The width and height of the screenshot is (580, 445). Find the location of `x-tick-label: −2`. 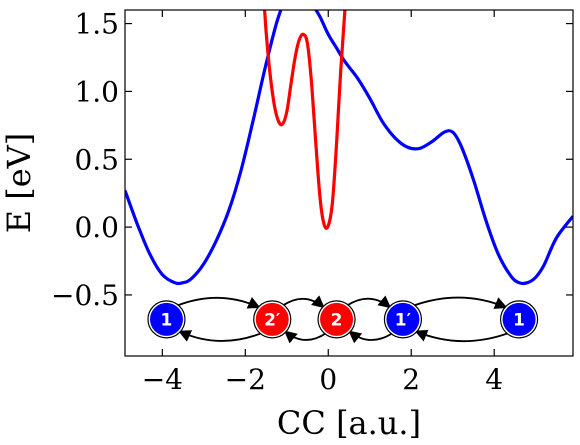

x-tick-label: −2 is located at coordinates (245, 379).